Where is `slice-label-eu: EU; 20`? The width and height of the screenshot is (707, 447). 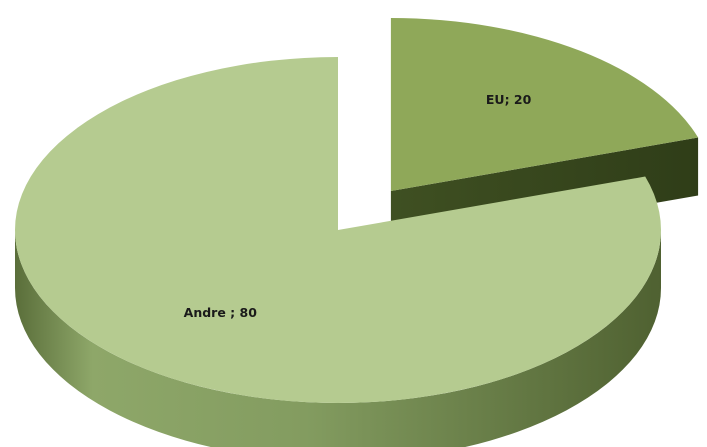
slice-label-eu: EU; 20 is located at coordinates (509, 99).